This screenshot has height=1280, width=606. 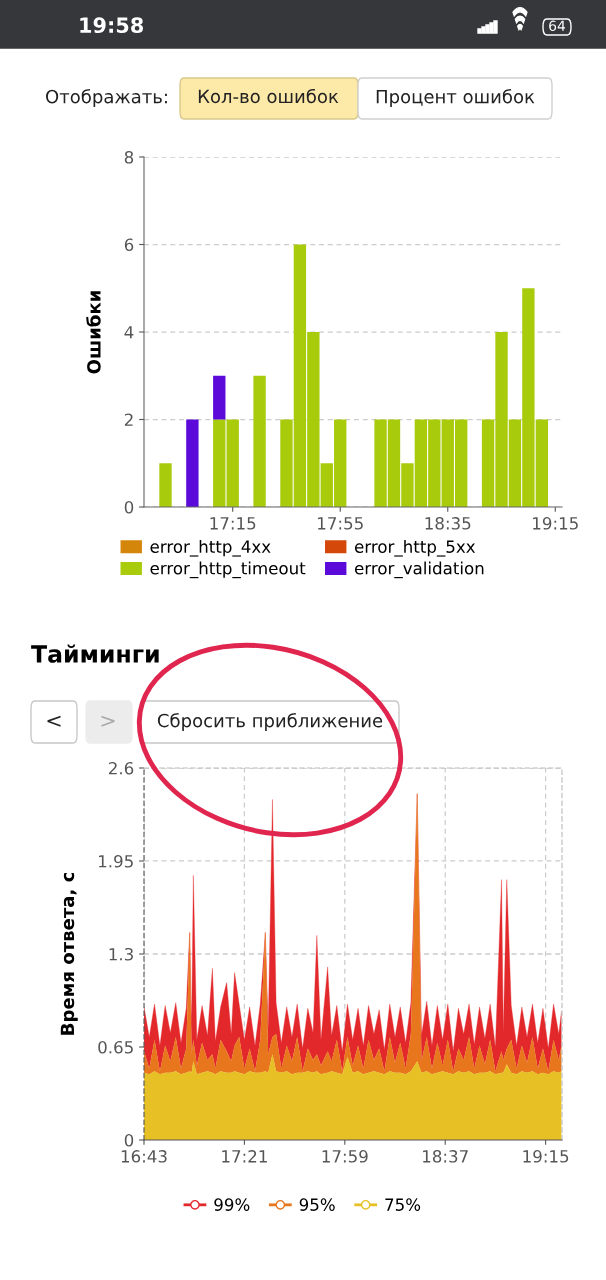 I want to click on text: 64, so click(x=557, y=26).